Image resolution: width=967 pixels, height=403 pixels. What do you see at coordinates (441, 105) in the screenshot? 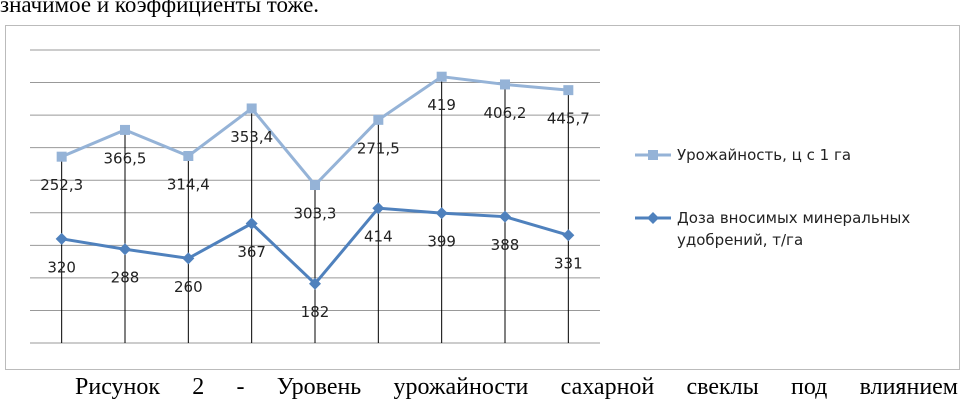
I see `data-label: 419` at bounding box center [441, 105].